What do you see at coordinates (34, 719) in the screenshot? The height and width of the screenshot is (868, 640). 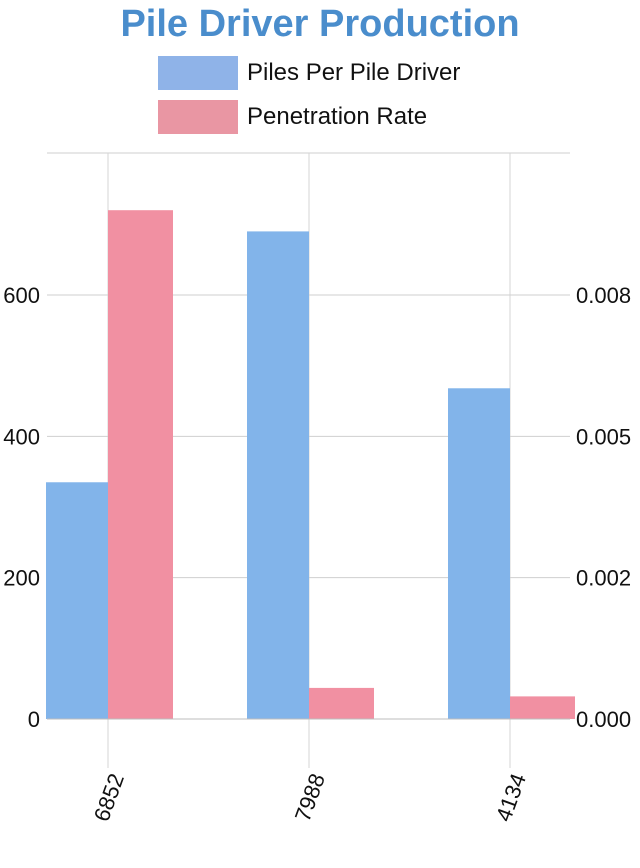 I see `y-left-tick-0: 0` at bounding box center [34, 719].